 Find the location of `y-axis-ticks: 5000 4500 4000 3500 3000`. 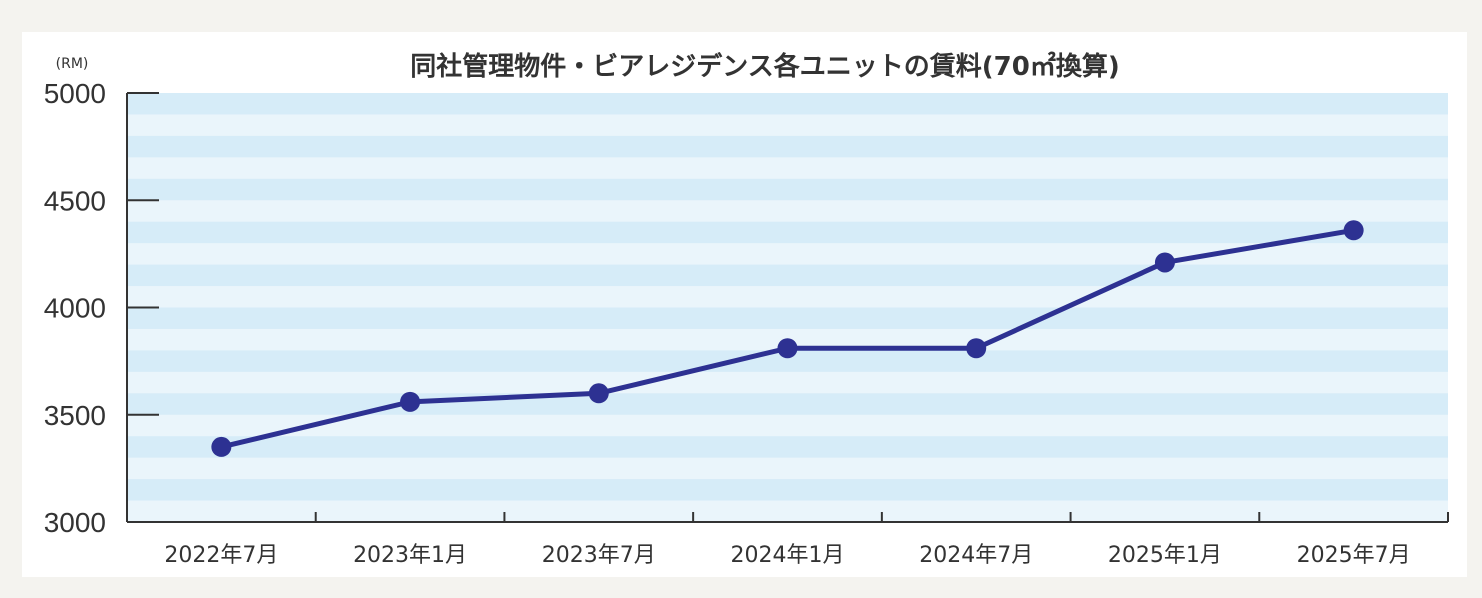

y-axis-ticks: 5000 4500 4000 3500 3000 is located at coordinates (101, 308).